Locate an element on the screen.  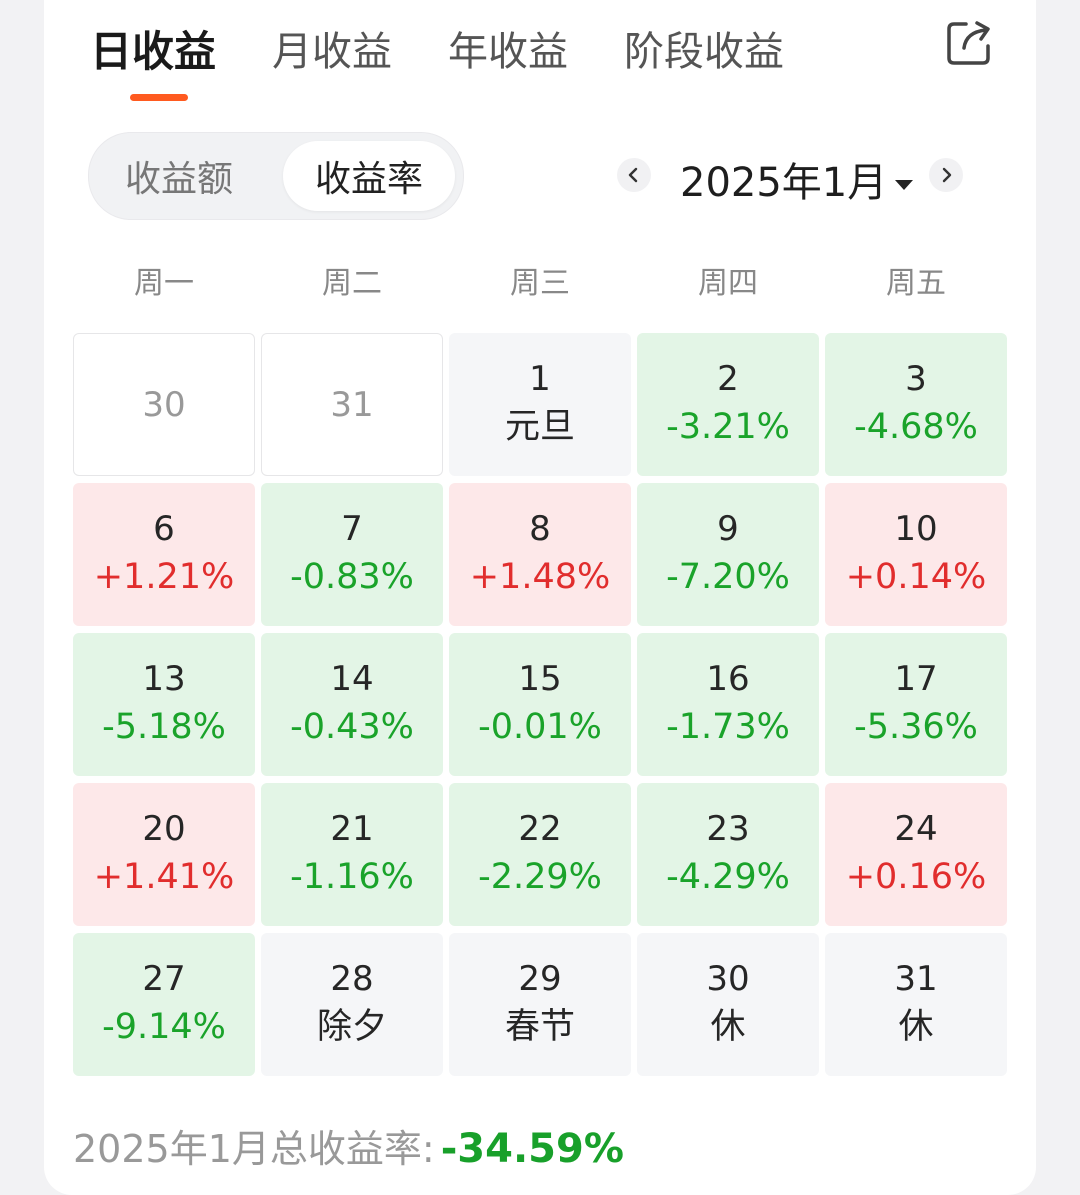
day-number: 8 is located at coordinates (540, 528).